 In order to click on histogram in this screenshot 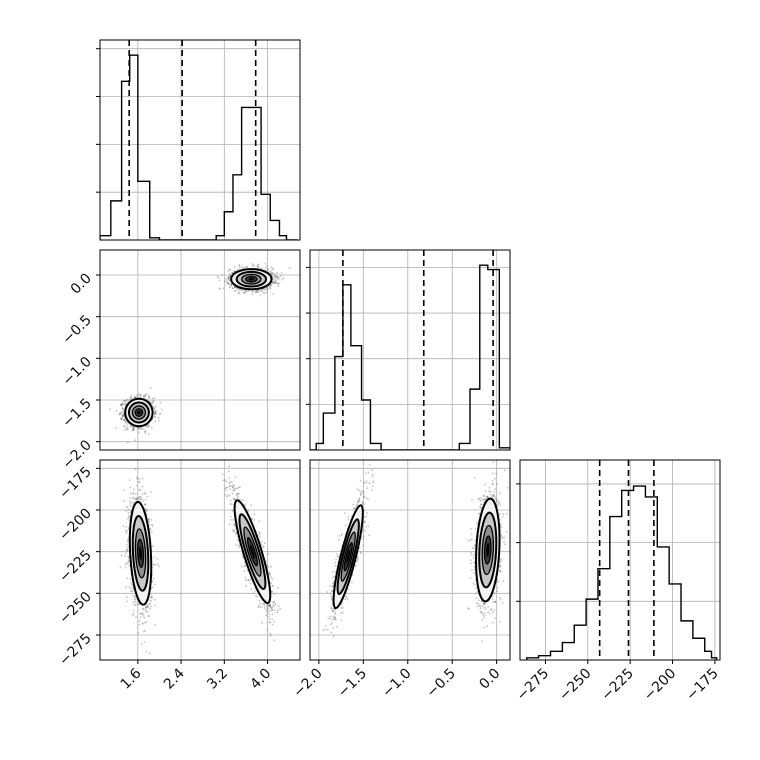, I will do `click(622, 560)`.